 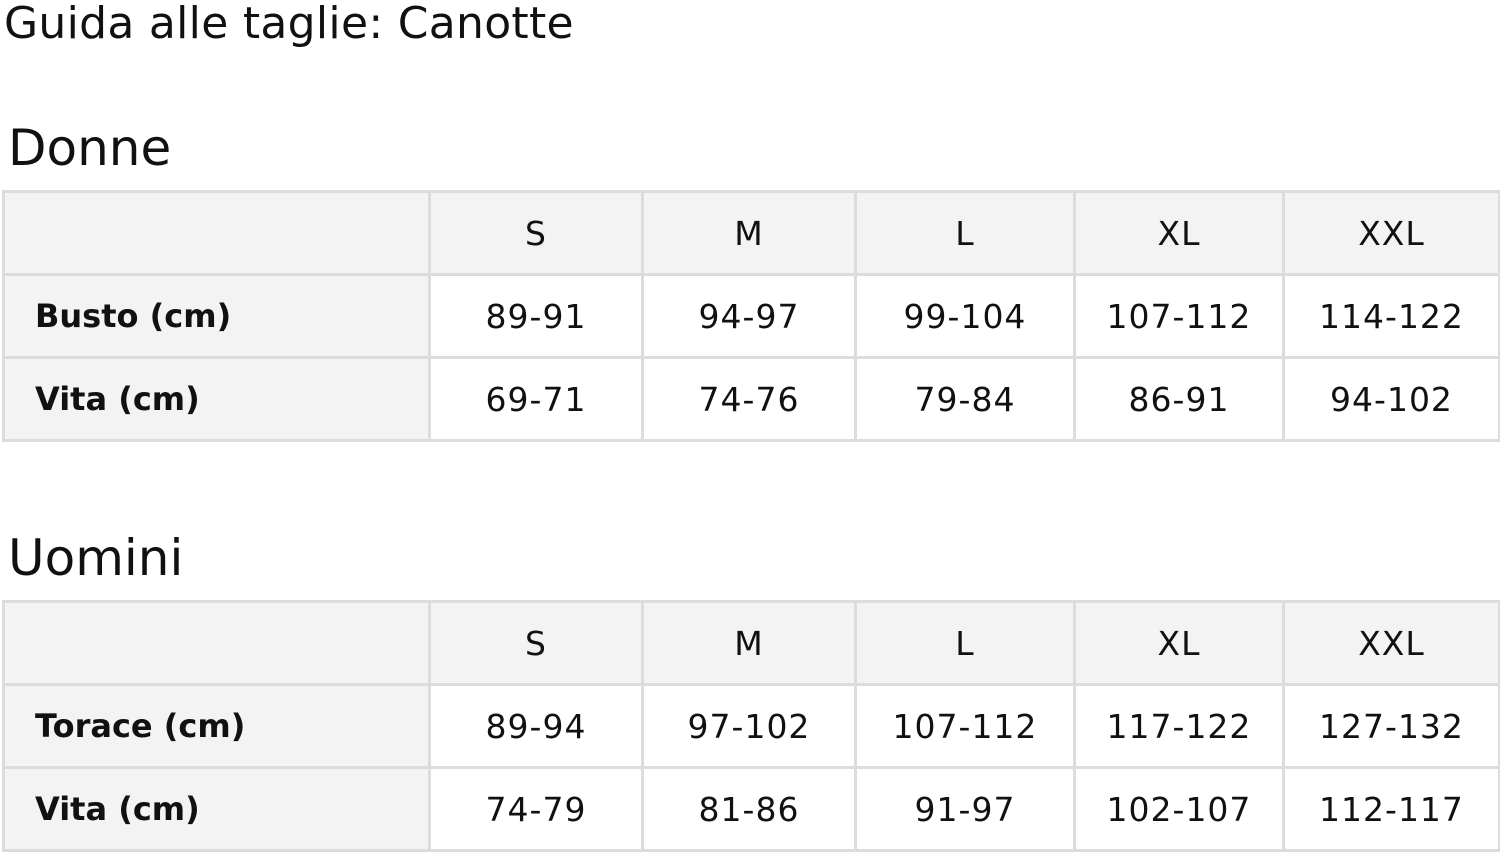 What do you see at coordinates (536, 399) in the screenshot?
I see `measurement-cell: 69-71` at bounding box center [536, 399].